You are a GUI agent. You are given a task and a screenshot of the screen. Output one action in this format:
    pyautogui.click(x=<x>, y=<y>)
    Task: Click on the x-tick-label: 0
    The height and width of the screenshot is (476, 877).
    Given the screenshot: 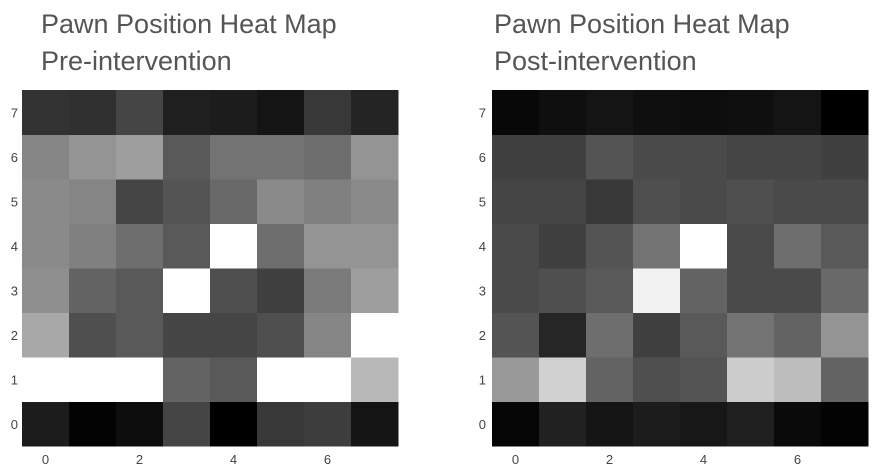 What is the action you would take?
    pyautogui.click(x=515, y=459)
    